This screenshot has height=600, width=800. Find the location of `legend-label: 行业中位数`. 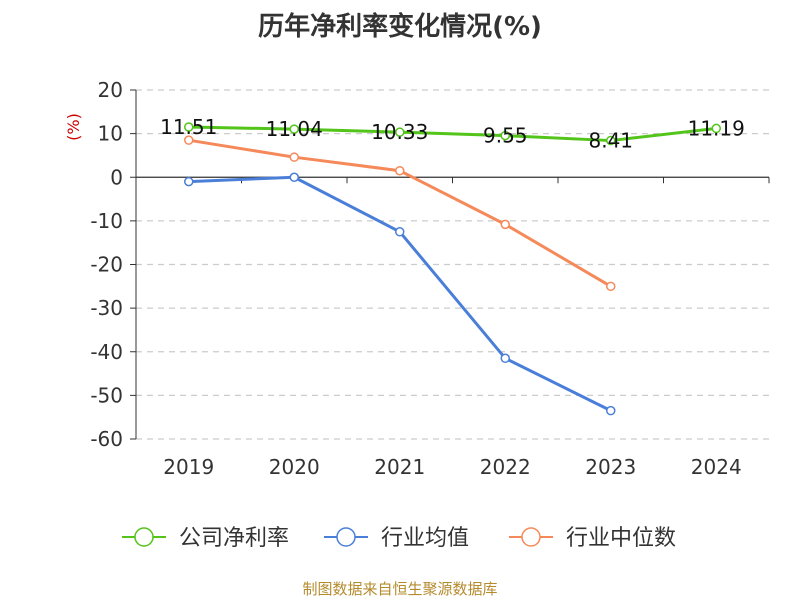

legend-label: 行业中位数 is located at coordinates (621, 538).